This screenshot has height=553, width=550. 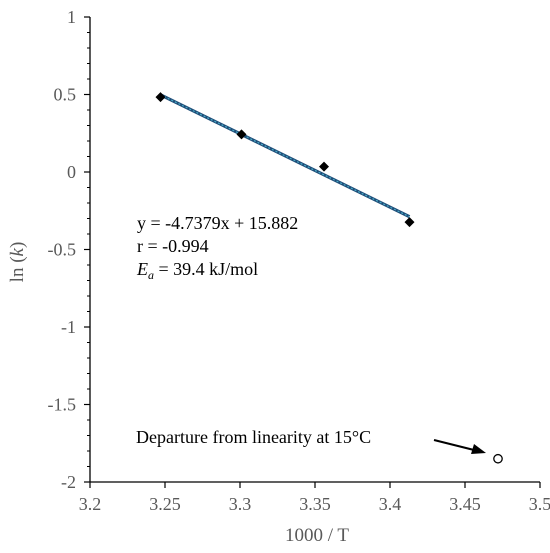 I want to click on x-tick-label: 3.3, so click(x=240, y=504).